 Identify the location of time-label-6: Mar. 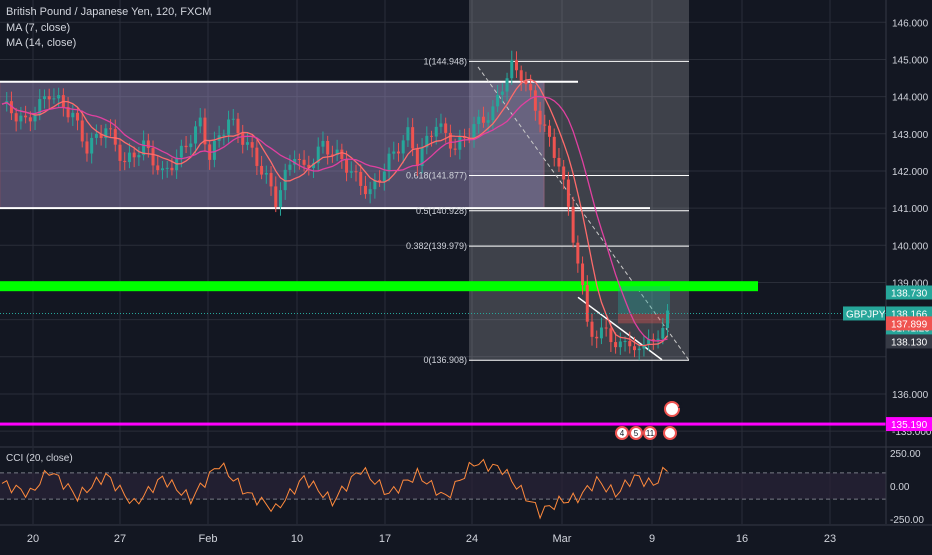
(562, 539).